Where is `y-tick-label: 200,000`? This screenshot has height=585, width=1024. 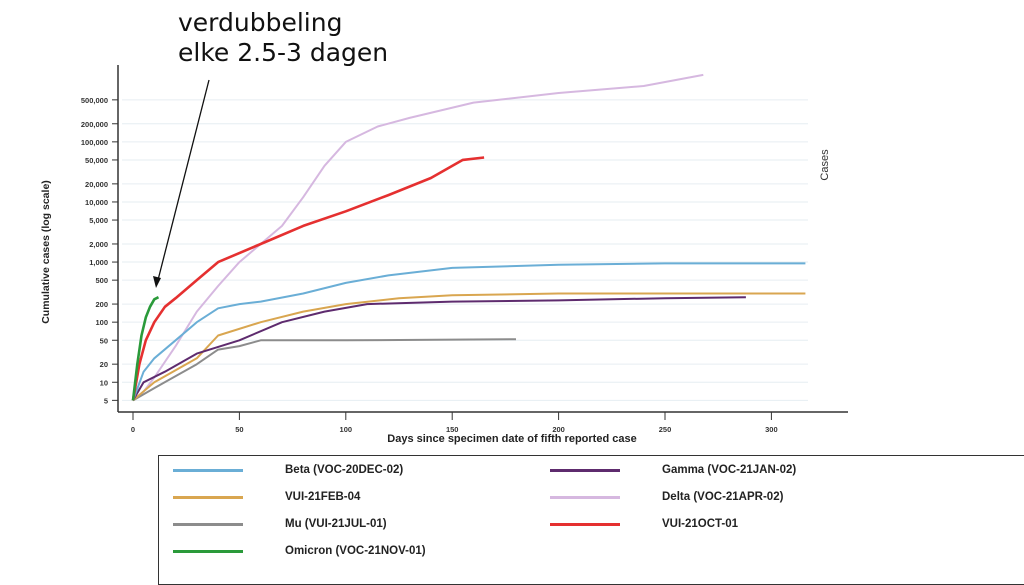
y-tick-label: 200,000 is located at coordinates (94, 124).